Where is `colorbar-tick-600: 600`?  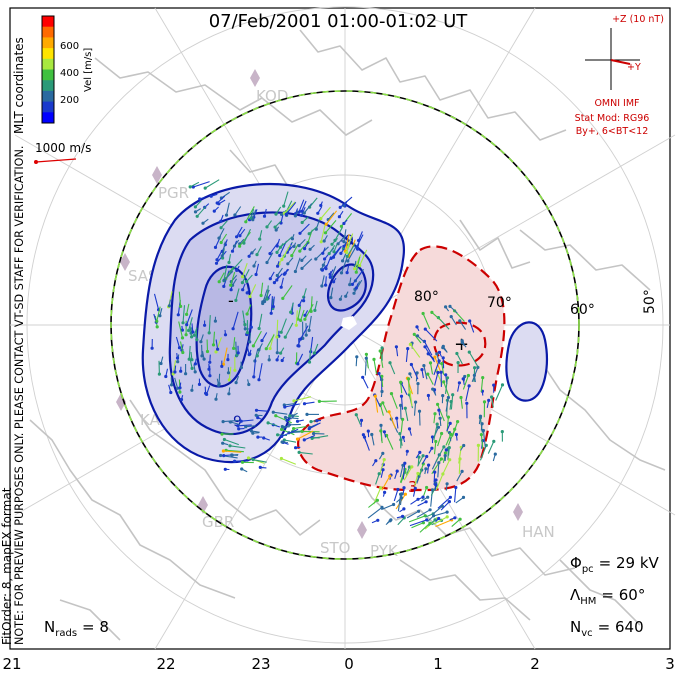 colorbar-tick-600: 600 is located at coordinates (69, 46).